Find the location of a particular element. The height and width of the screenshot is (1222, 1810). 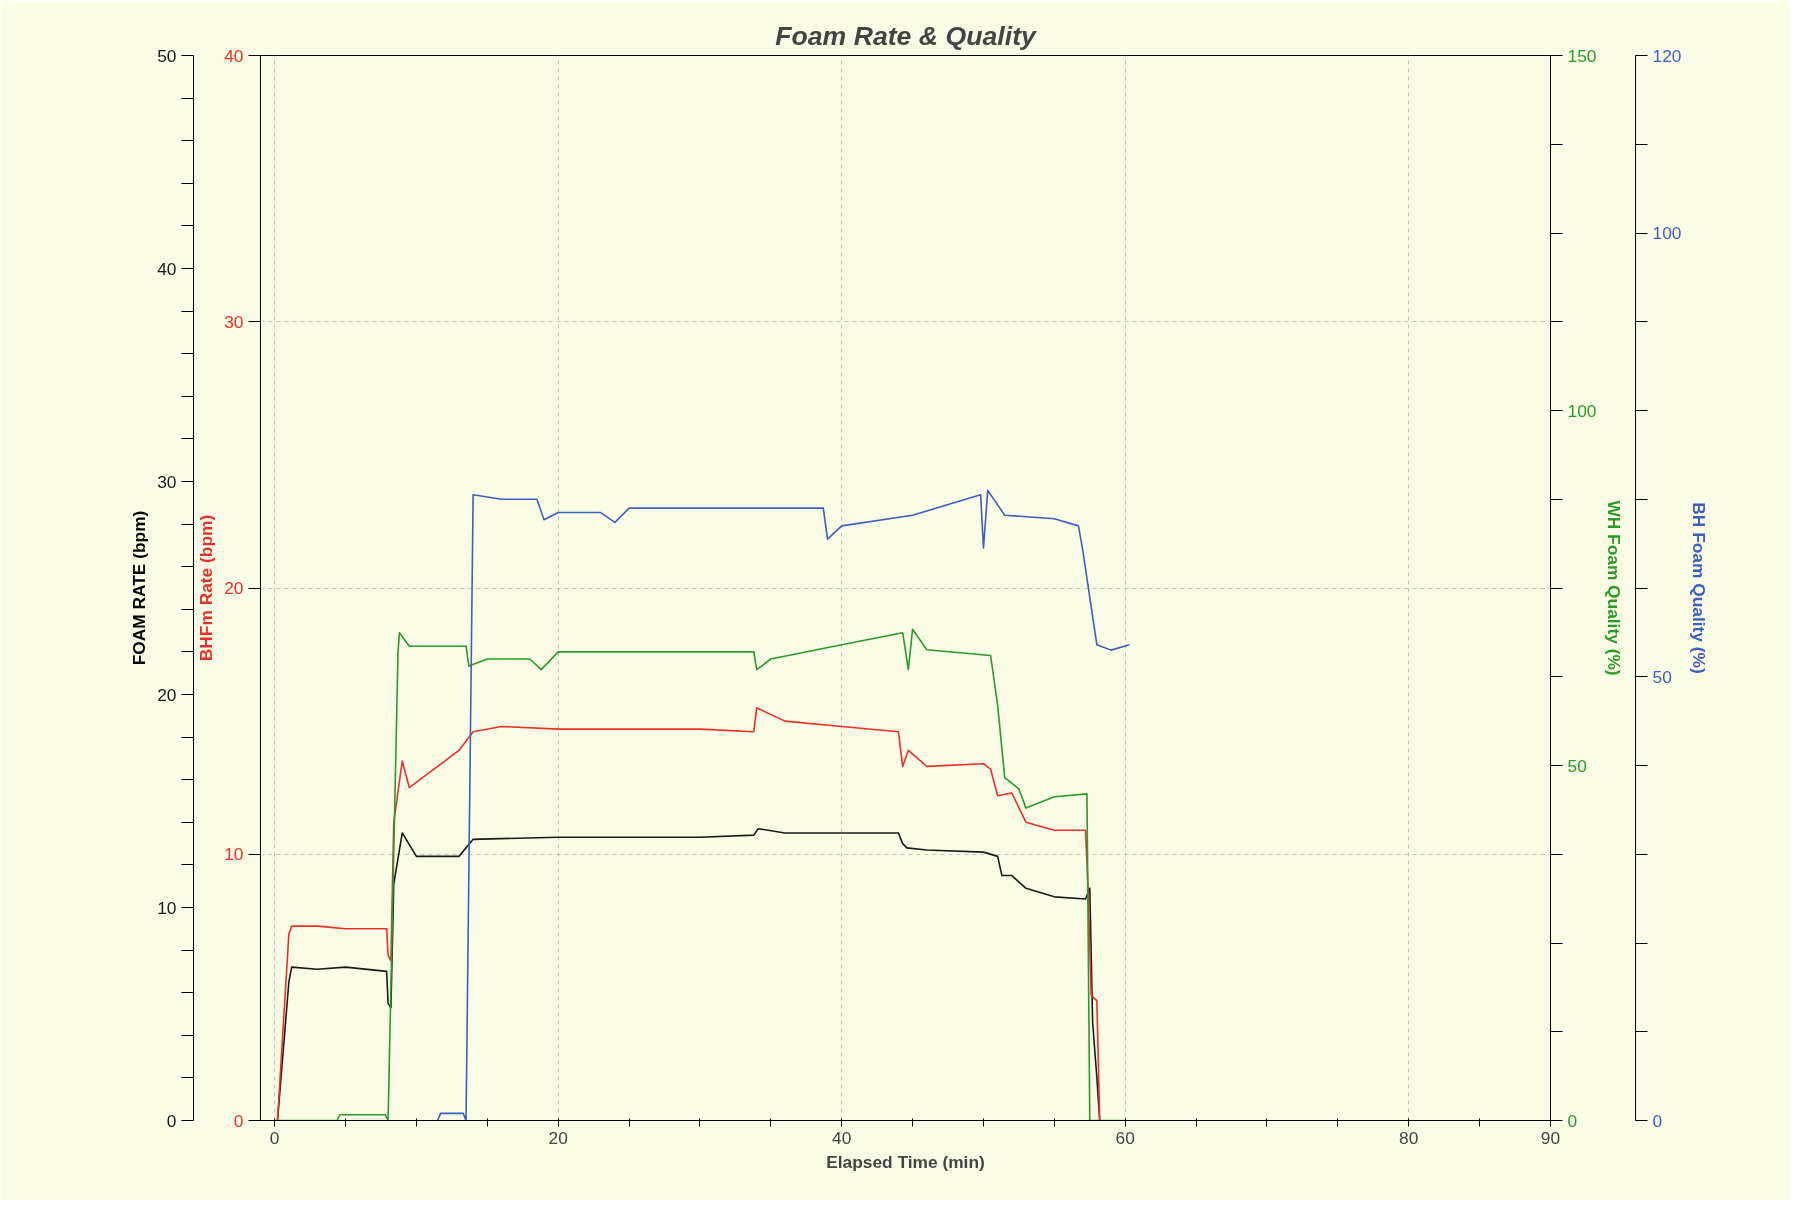

chart-title: Foam Rate & Quality is located at coordinates (906, 35).